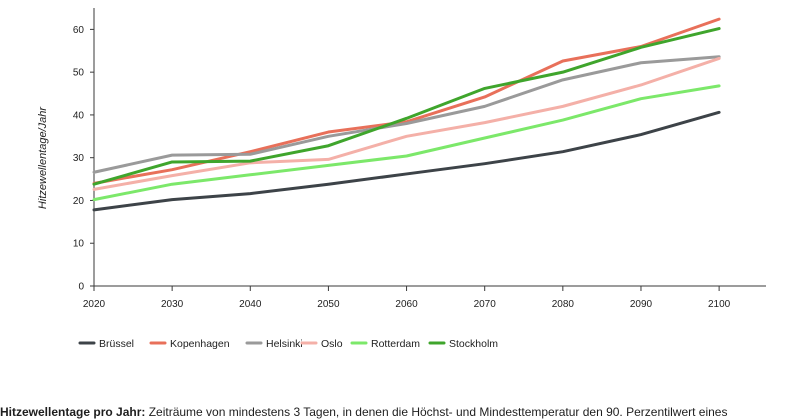 This screenshot has height=419, width=800. Describe the element at coordinates (395, 344) in the screenshot. I see `legend-label: Rotterdam` at that location.